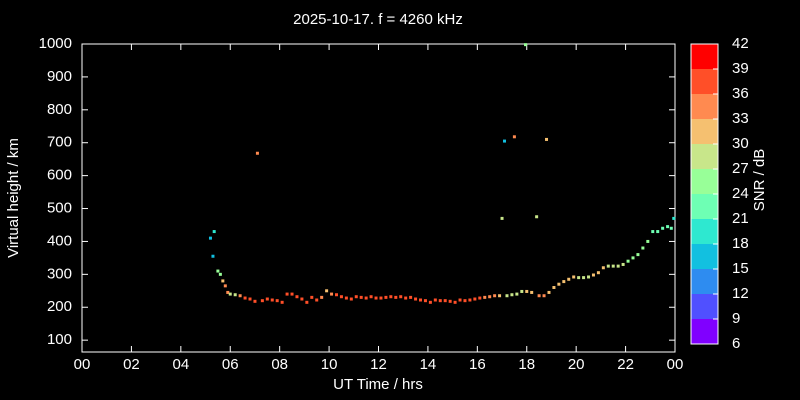 This screenshot has width=800, height=400. Describe the element at coordinates (131, 364) in the screenshot. I see `x-tick-label: 02` at that location.